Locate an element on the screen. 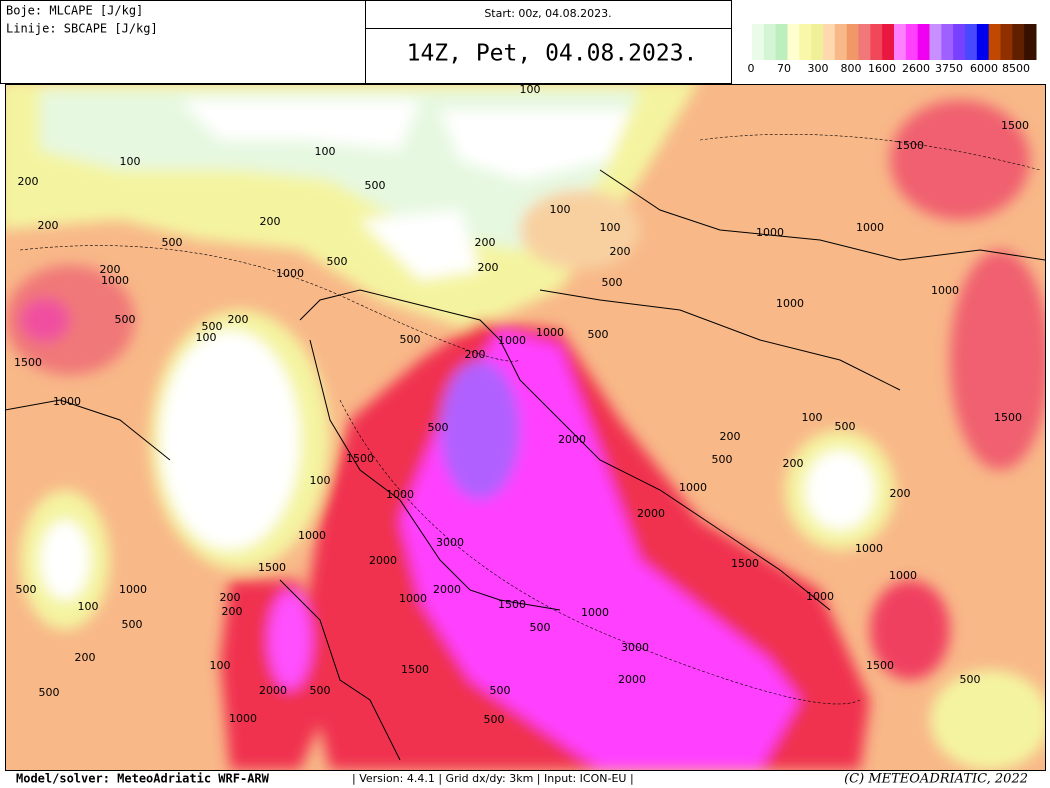  legend-label: 800 is located at coordinates (851, 68).